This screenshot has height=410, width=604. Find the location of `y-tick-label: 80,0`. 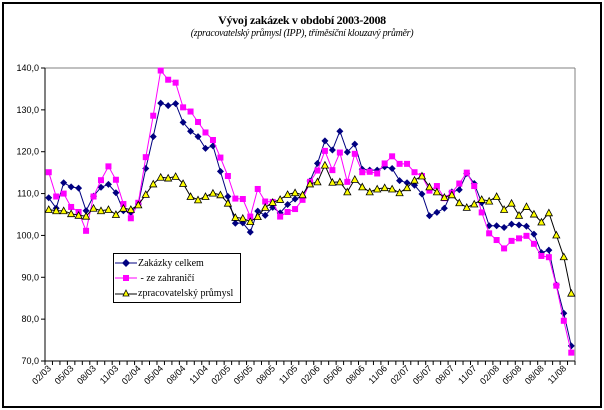

y-tick-label: 80,0 is located at coordinates (30, 319).